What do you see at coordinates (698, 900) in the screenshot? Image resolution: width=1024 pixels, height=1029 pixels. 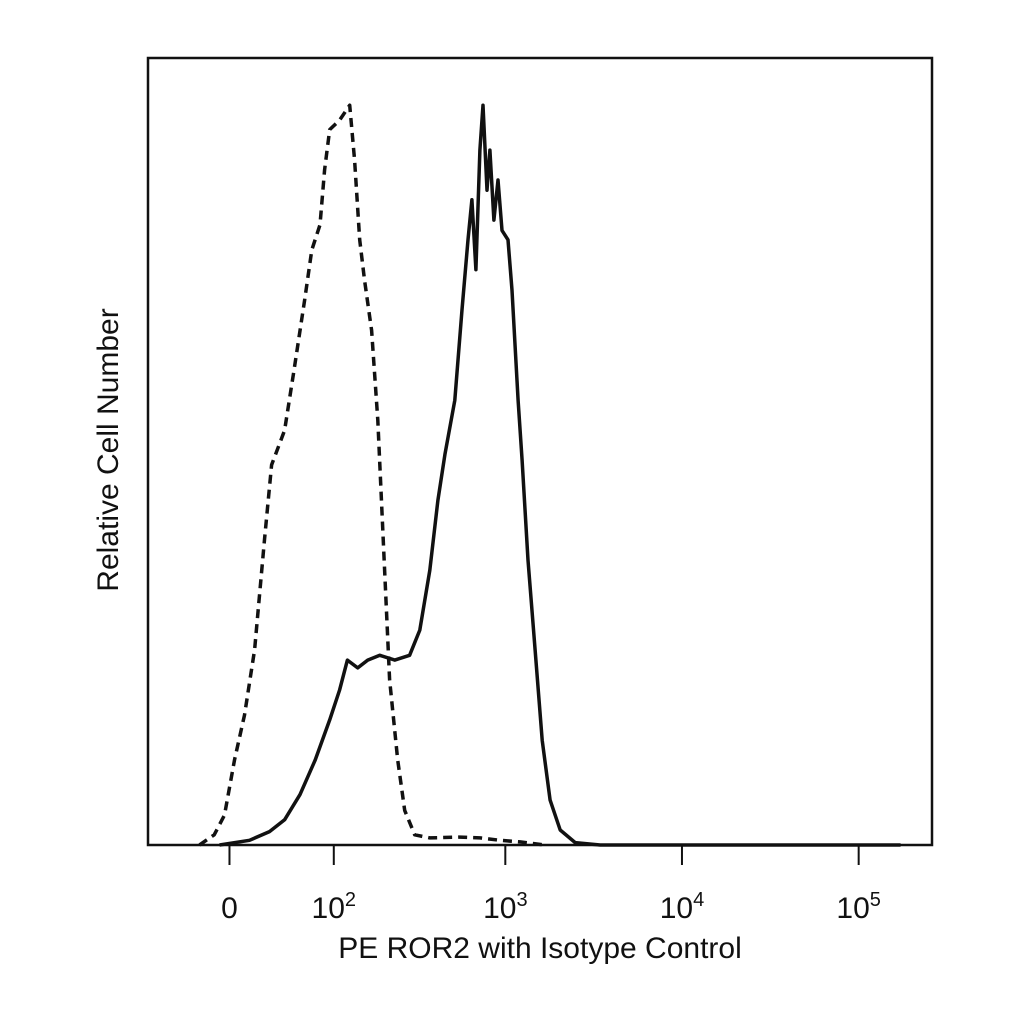 I see `x-tick-exponent: 4` at bounding box center [698, 900].